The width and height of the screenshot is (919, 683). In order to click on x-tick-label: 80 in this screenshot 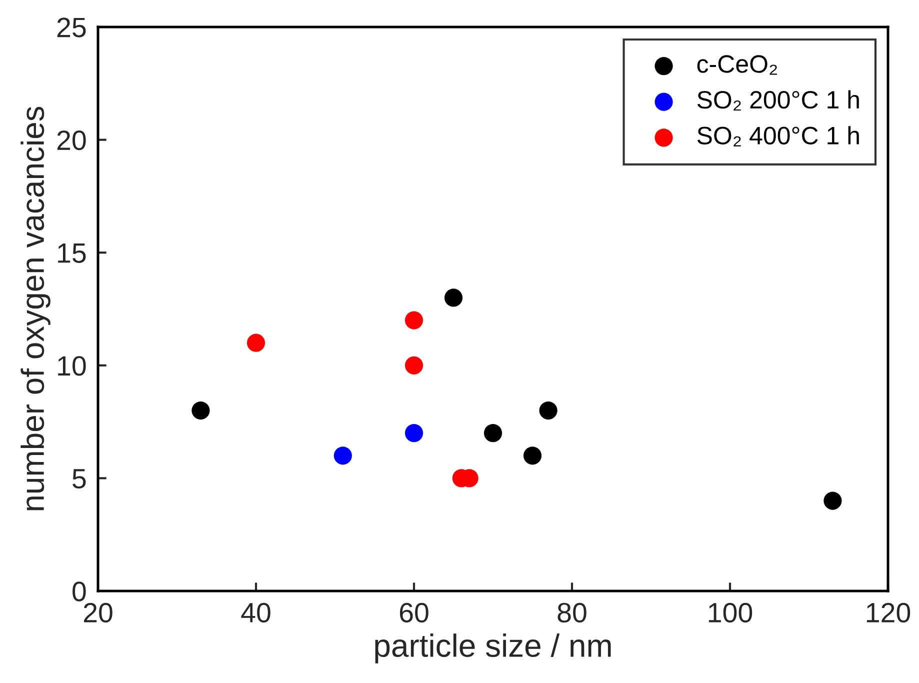, I will do `click(572, 612)`.